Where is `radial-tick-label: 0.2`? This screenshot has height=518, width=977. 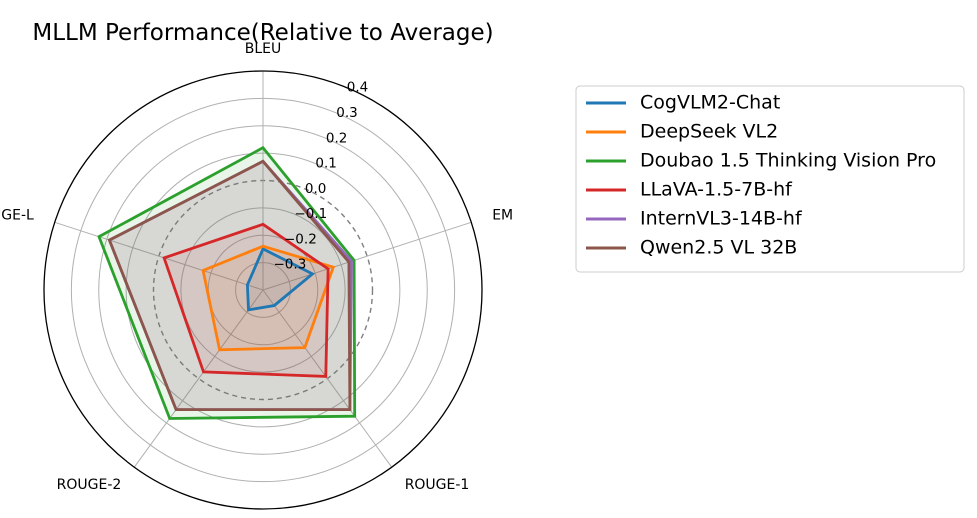 radial-tick-label: 0.2 is located at coordinates (336, 138).